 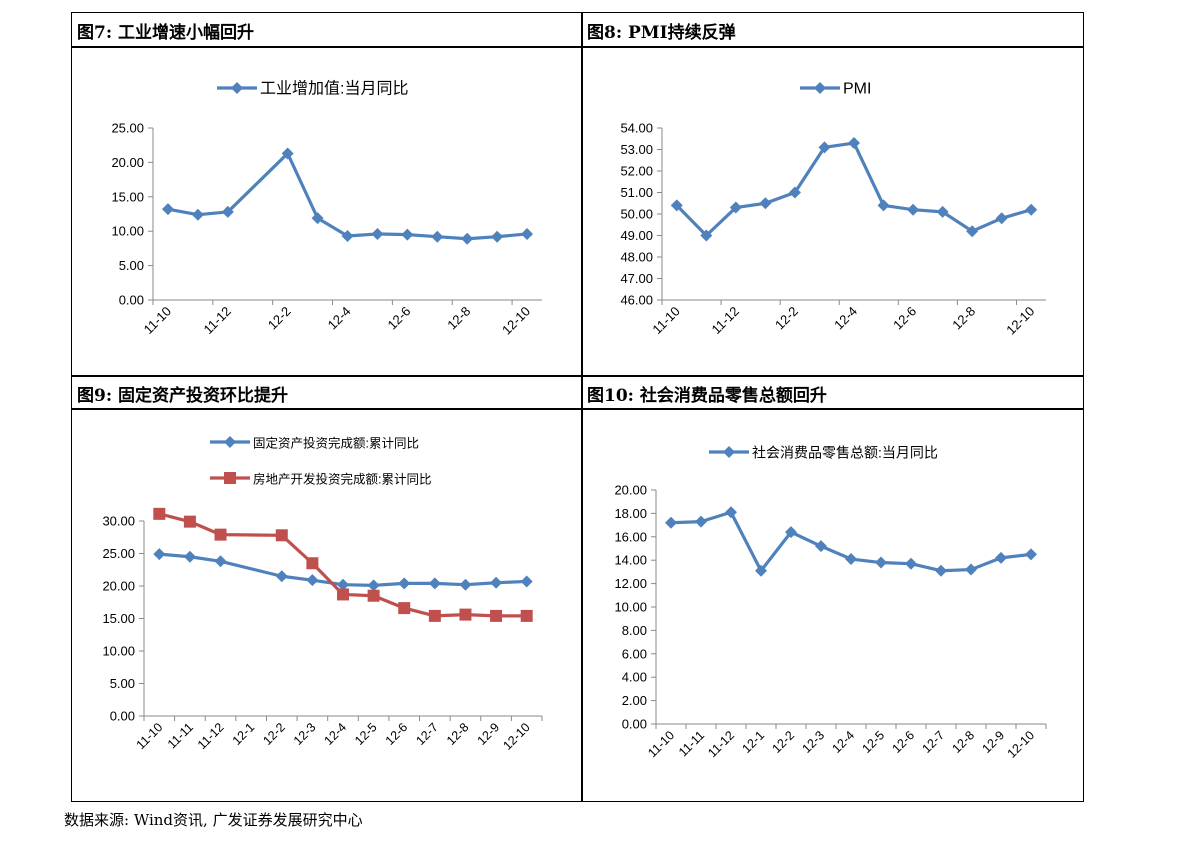 I want to click on x-tick-label: 12-8, so click(x=964, y=742).